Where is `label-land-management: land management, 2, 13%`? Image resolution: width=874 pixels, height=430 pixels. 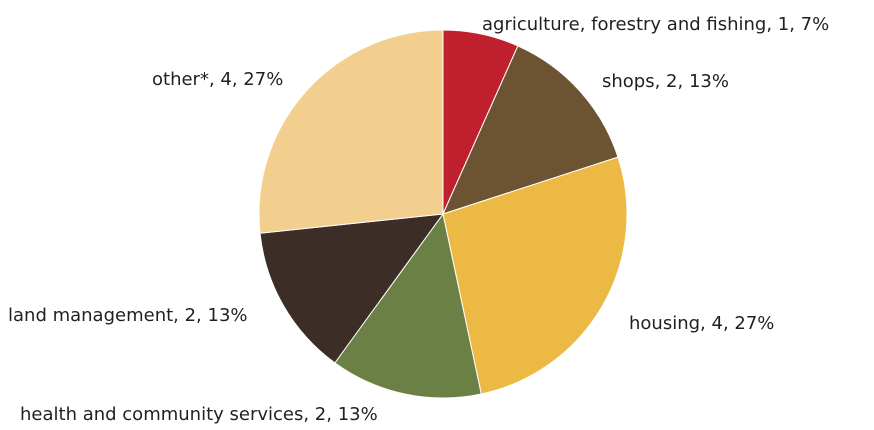
label-land-management: land management, 2, 13% is located at coordinates (128, 315).